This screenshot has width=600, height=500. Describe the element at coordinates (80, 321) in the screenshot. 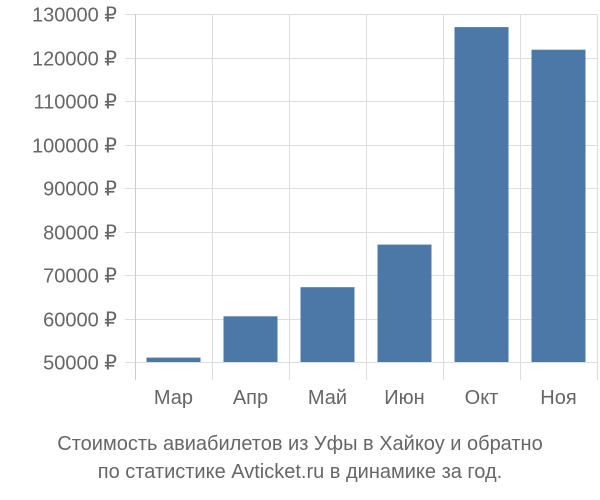

I see `y-tick-label: 60000 ₽` at that location.